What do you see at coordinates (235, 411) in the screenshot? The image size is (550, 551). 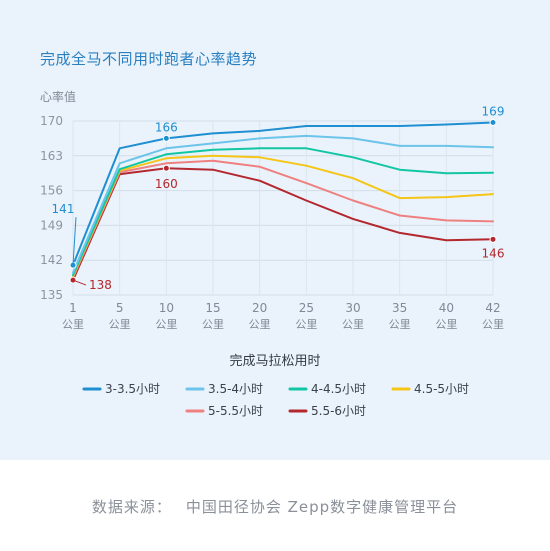 I see `legend-label: 5-5.5小时` at bounding box center [235, 411].